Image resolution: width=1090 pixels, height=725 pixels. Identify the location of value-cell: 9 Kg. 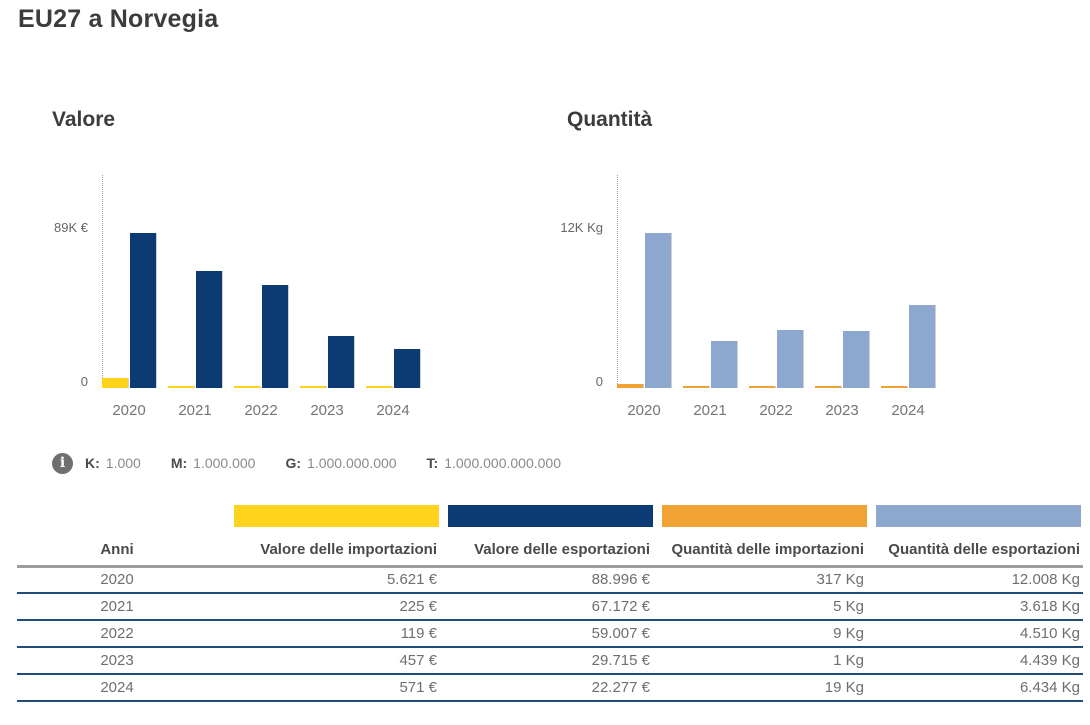
(760, 634).